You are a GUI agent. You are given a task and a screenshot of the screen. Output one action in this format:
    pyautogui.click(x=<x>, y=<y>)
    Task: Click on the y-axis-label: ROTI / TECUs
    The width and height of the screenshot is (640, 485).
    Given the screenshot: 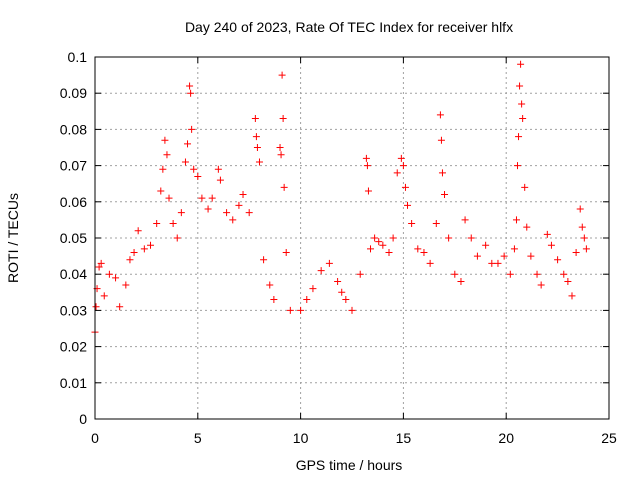 What is the action you would take?
    pyautogui.click(x=13, y=238)
    